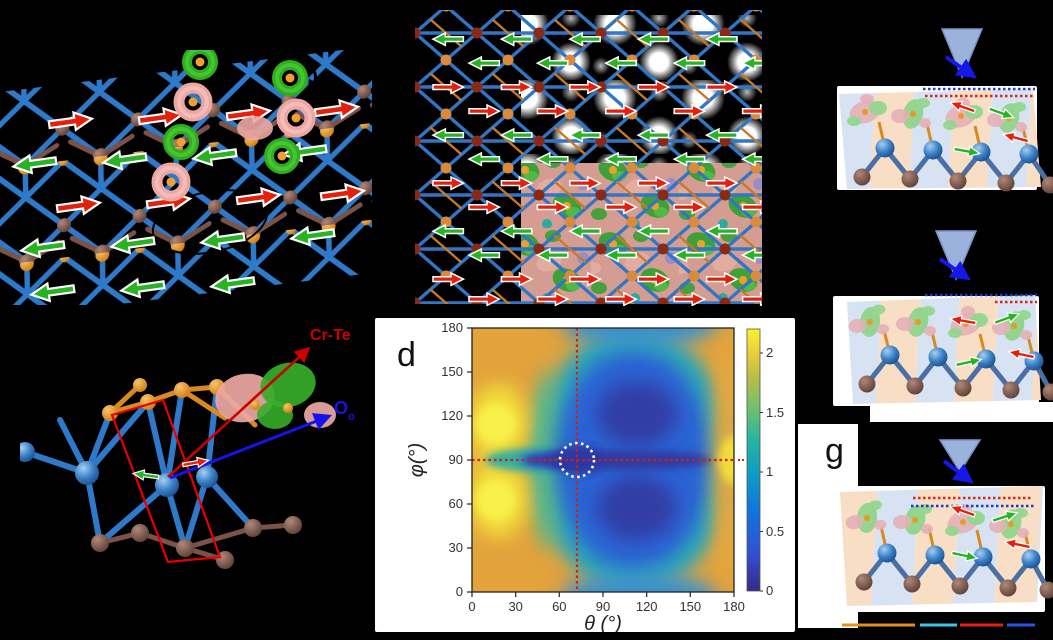 The image size is (1053, 640). What do you see at coordinates (775, 531) in the screenshot?
I see `svg-text: 0.5` at bounding box center [775, 531].